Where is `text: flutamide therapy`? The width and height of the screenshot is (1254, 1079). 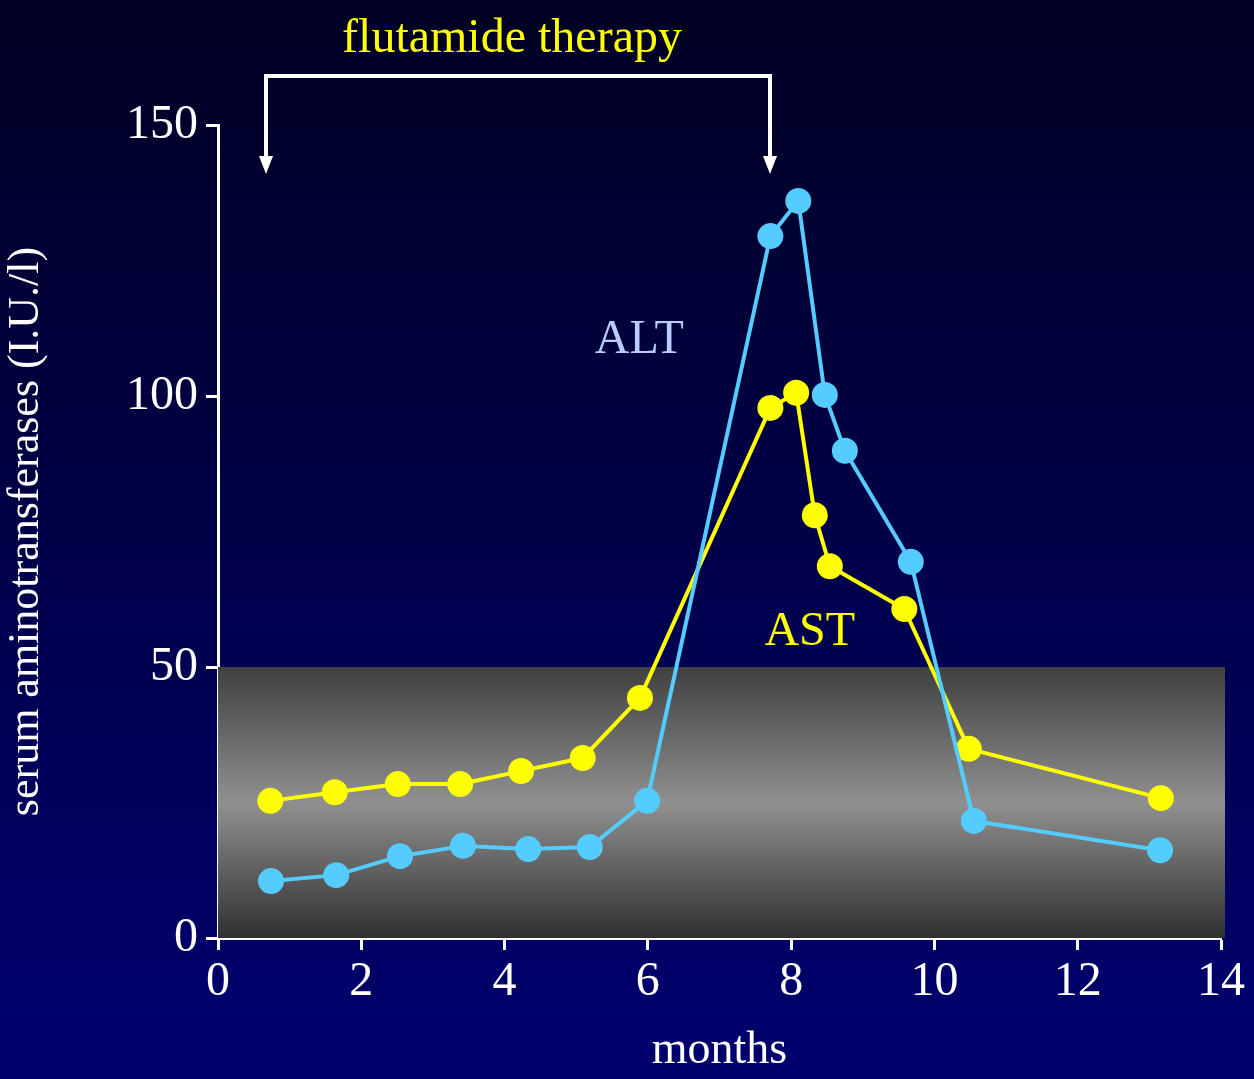
text: flutamide therapy is located at coordinates (512, 35).